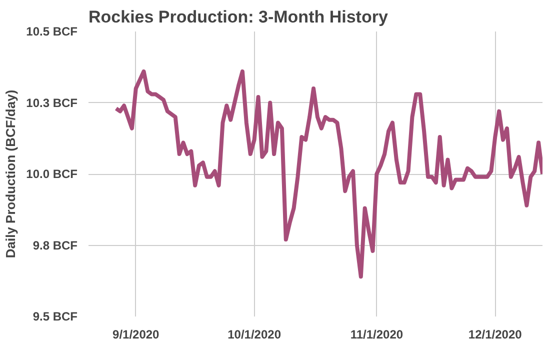 The height and width of the screenshot is (344, 557). Describe the element at coordinates (55, 317) in the screenshot. I see `y-tick-label: 9.5 BCF` at that location.